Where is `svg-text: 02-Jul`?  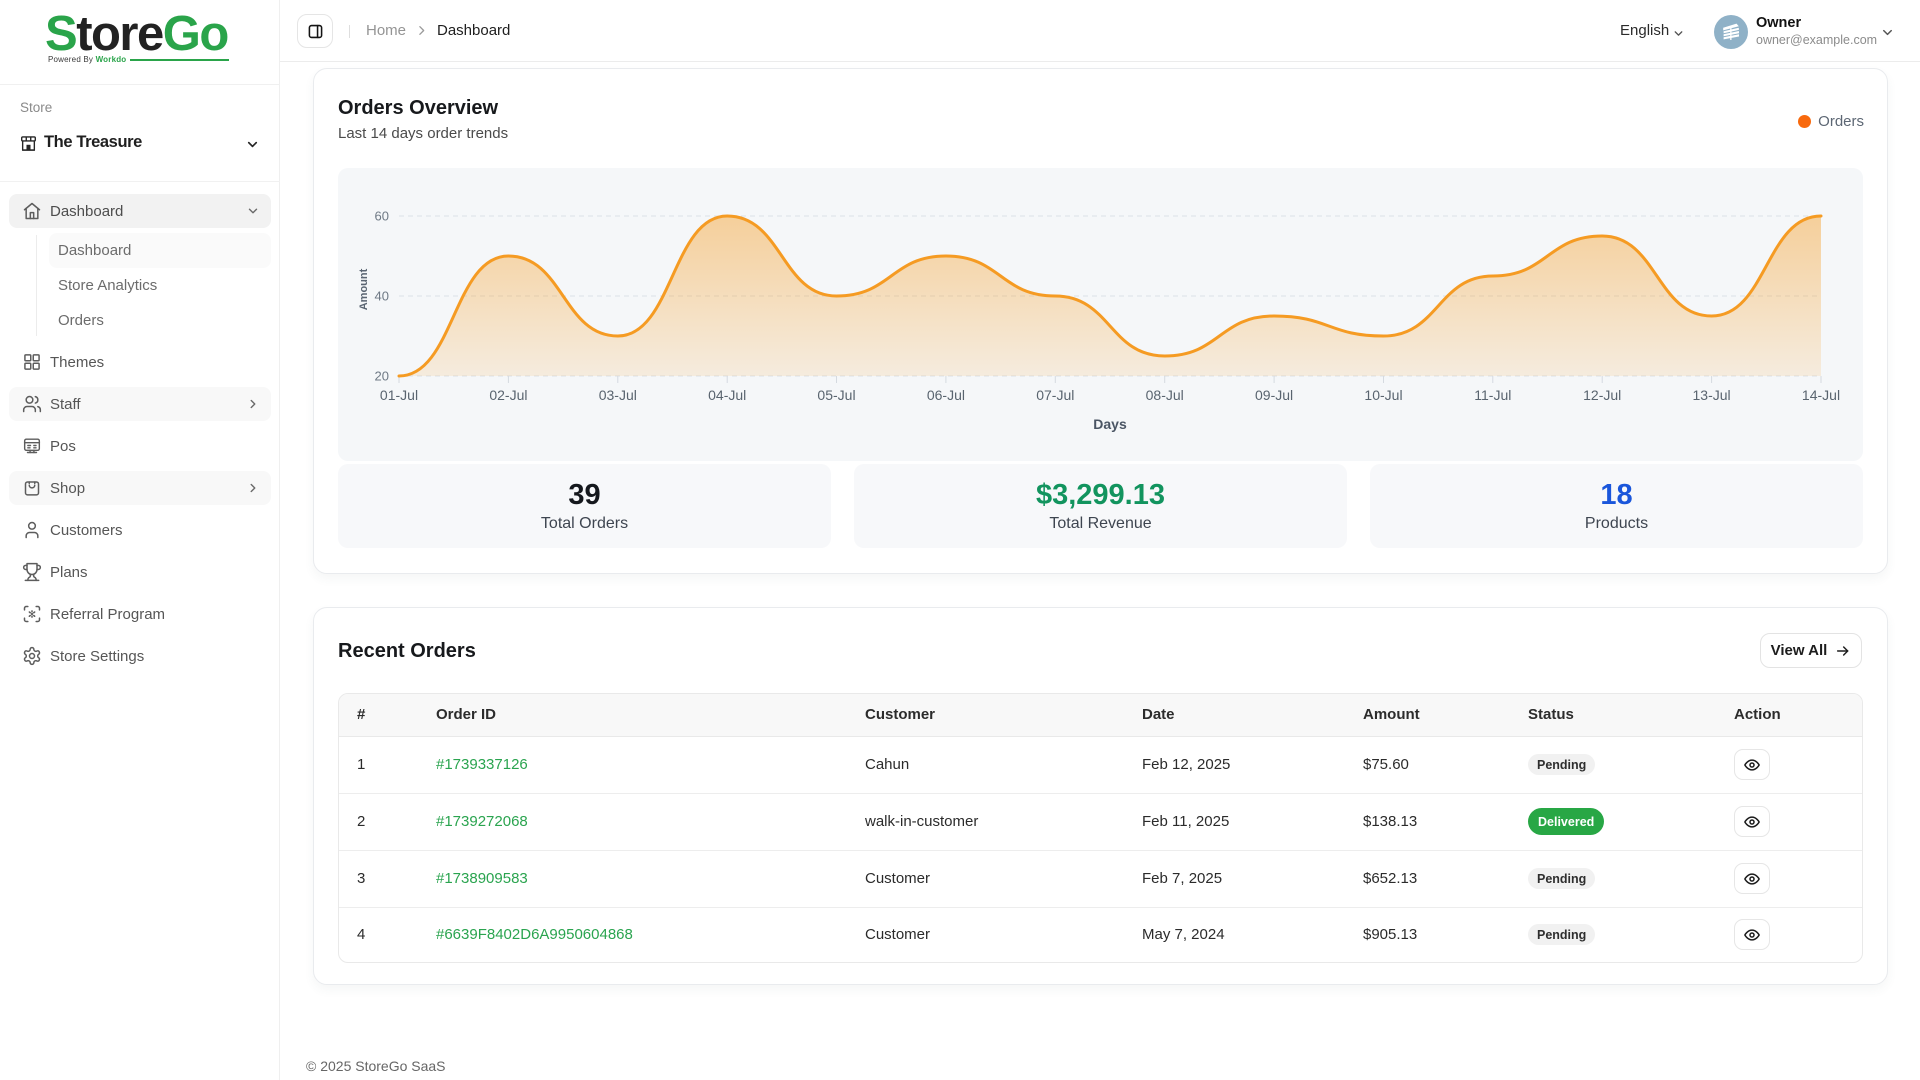 svg-text: 02-Jul is located at coordinates (508, 395).